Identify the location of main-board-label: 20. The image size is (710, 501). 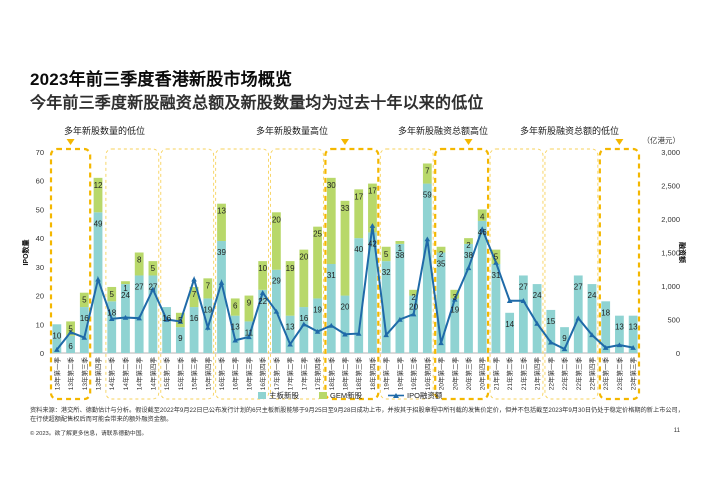
(345, 307).